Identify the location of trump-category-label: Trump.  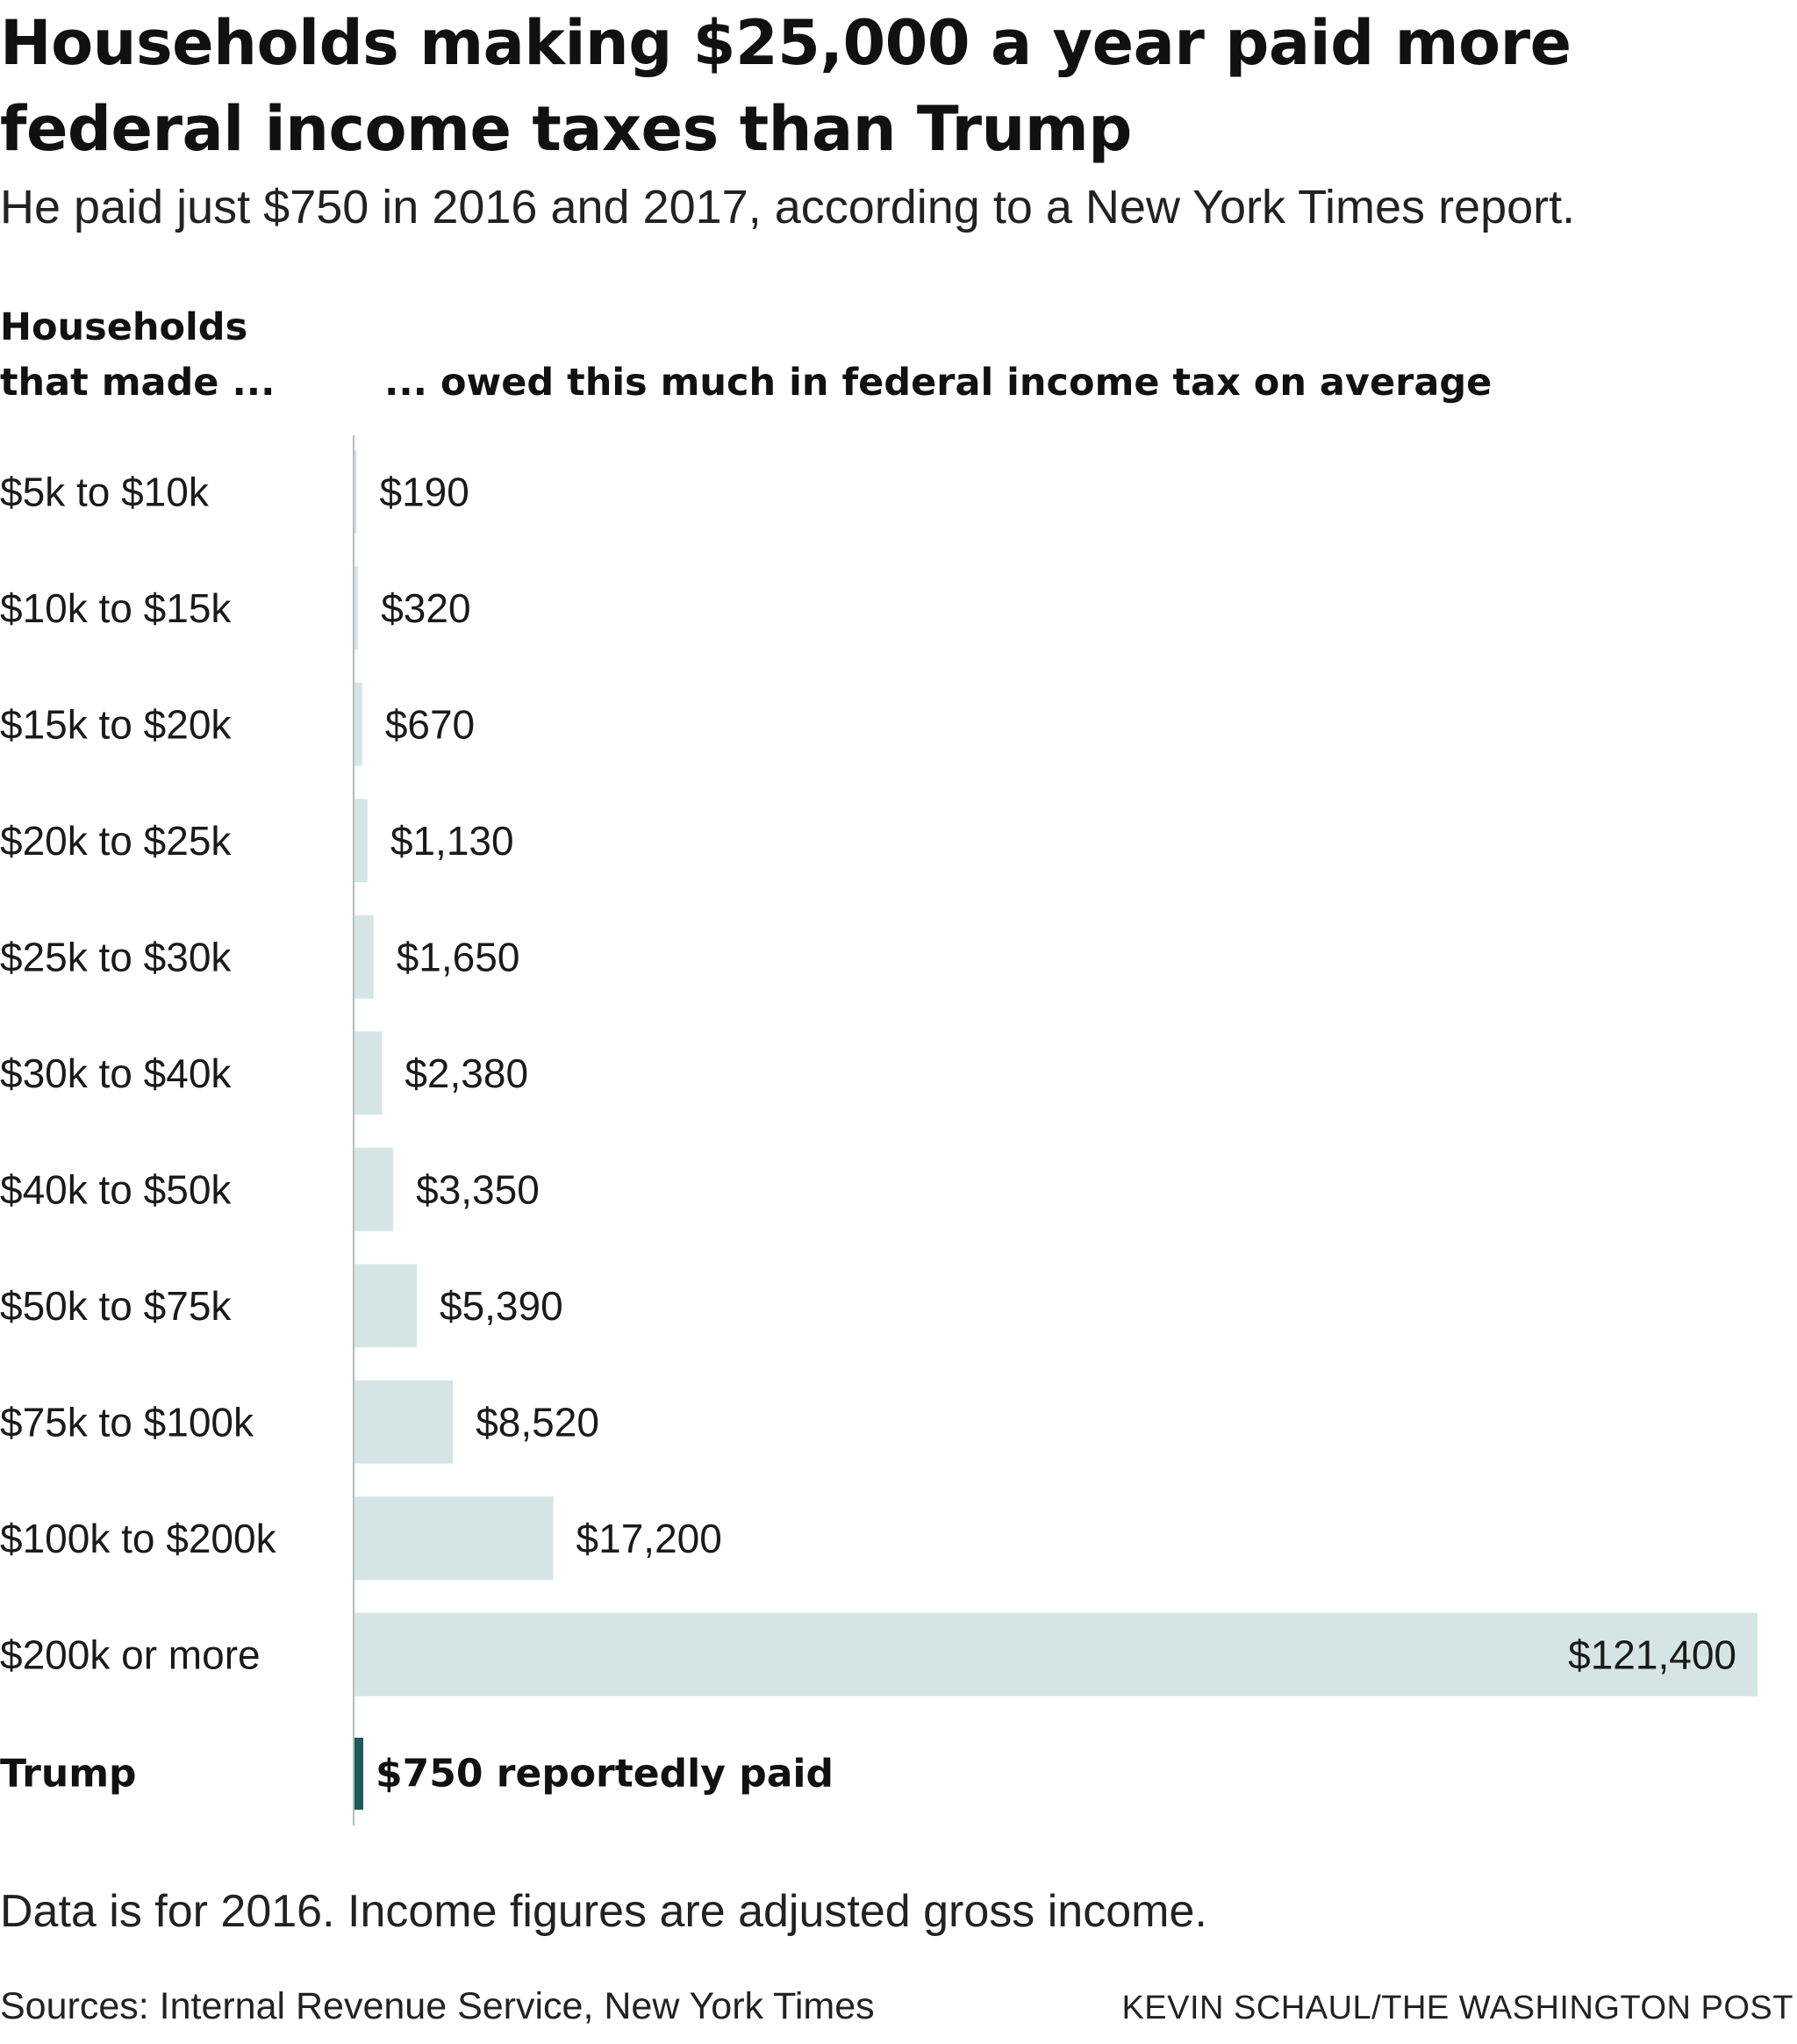
(68, 1774).